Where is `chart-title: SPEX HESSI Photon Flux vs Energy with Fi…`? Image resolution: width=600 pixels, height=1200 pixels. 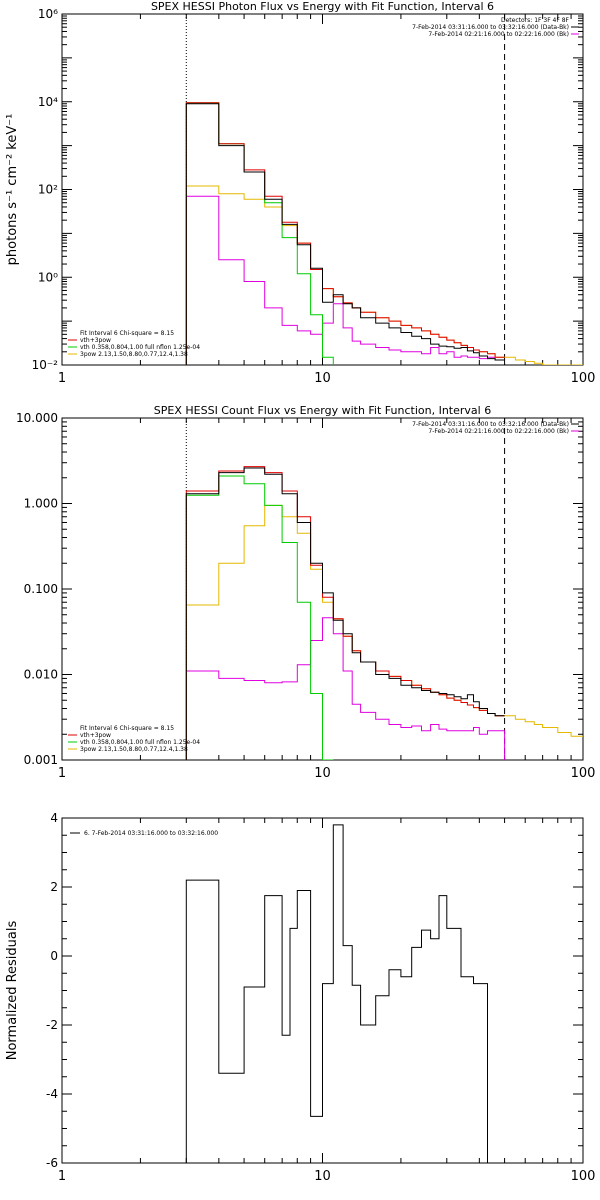 chart-title: SPEX HESSI Photon Flux vs Energy with Fi… is located at coordinates (322, 6).